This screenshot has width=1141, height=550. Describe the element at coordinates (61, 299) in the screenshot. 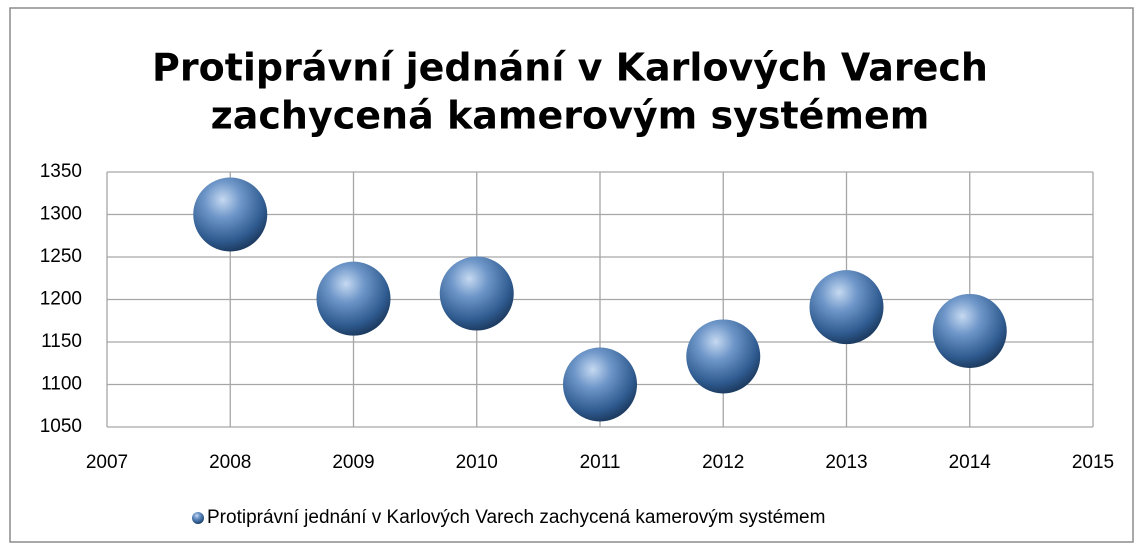

I see `y-tick-label: 1200` at that location.